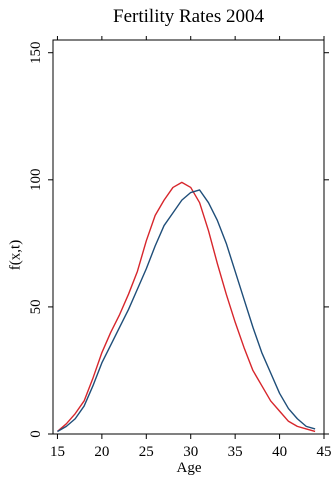 Image resolution: width=332 pixels, height=480 pixels. I want to click on x-tick-label: 35, so click(235, 452).